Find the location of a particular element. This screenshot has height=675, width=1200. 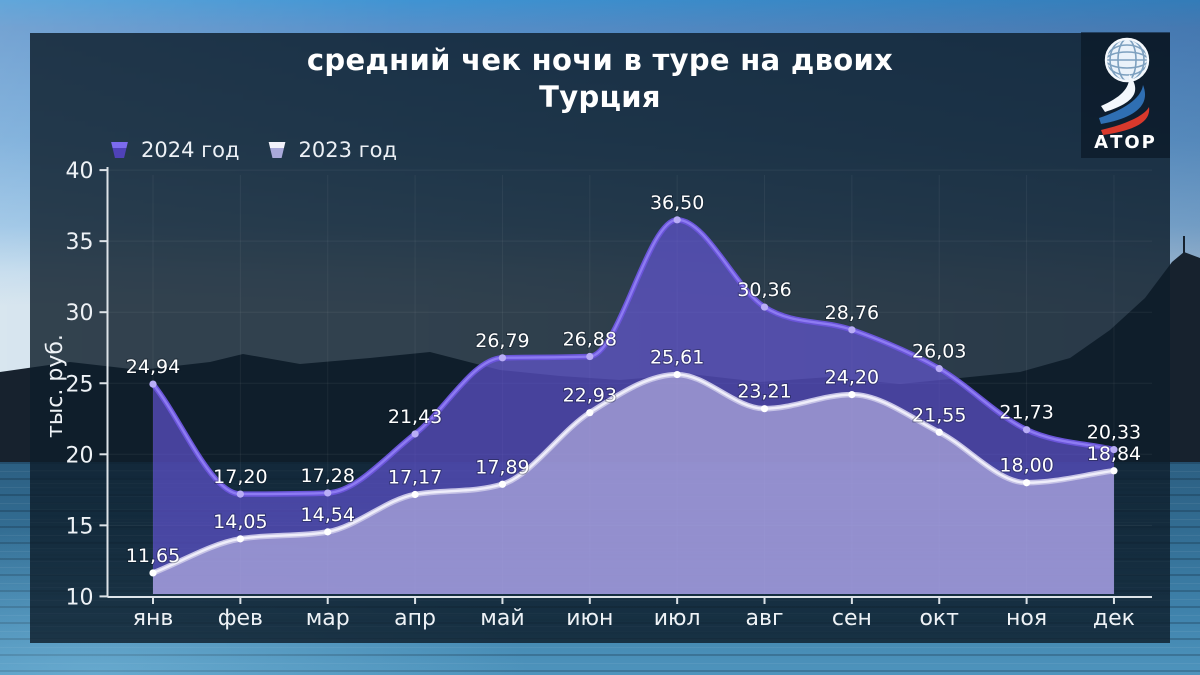

ator-logo-text: АТОР is located at coordinates (1125, 142).